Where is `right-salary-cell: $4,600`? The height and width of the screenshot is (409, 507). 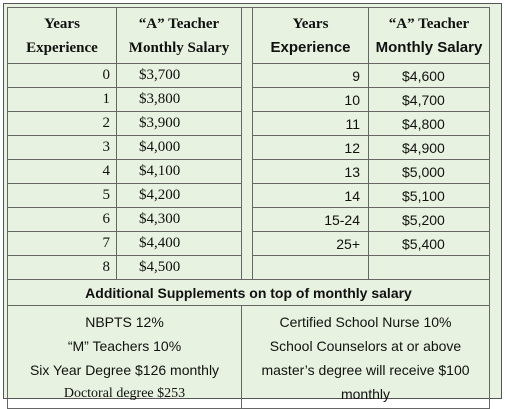 right-salary-cell: $4,600 is located at coordinates (429, 75).